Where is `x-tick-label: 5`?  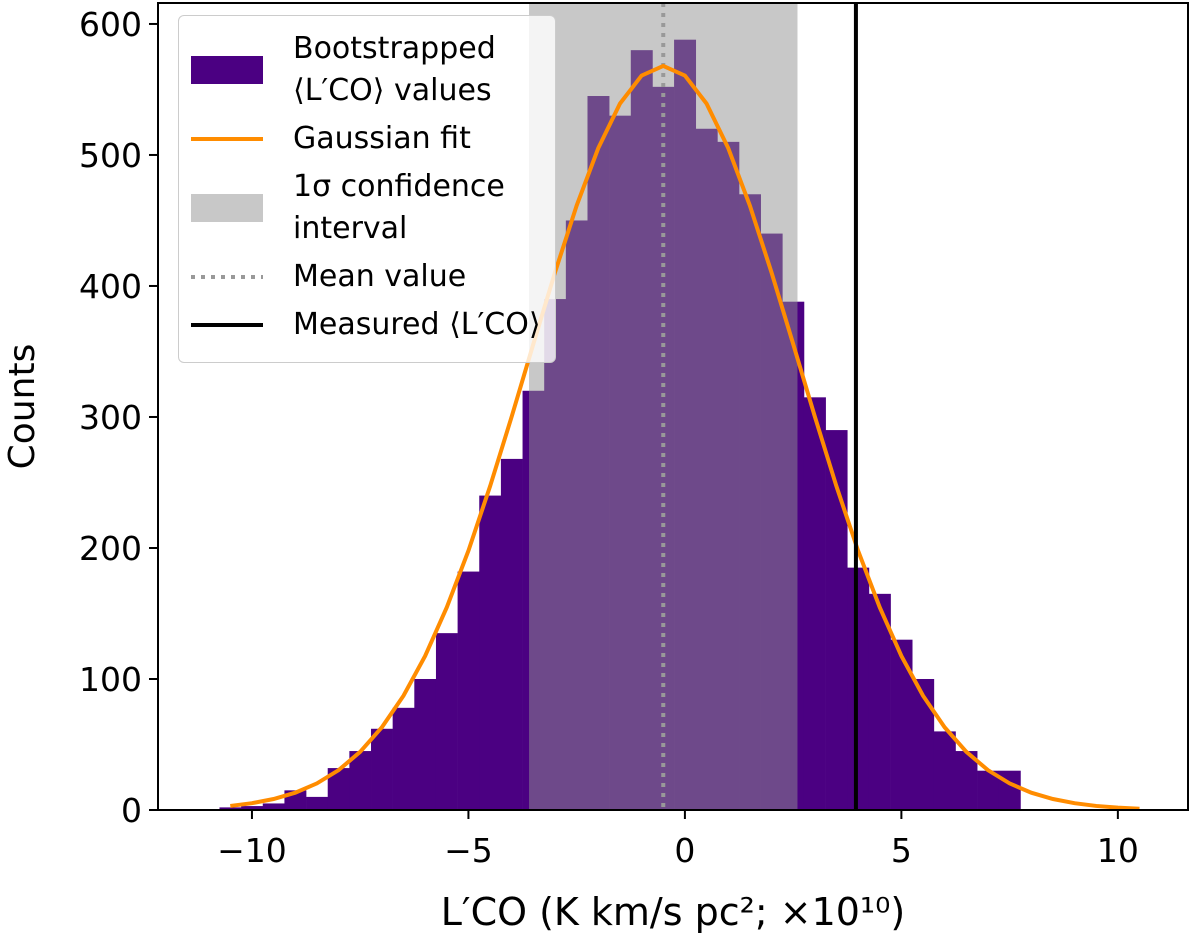 x-tick-label: 5 is located at coordinates (901, 850).